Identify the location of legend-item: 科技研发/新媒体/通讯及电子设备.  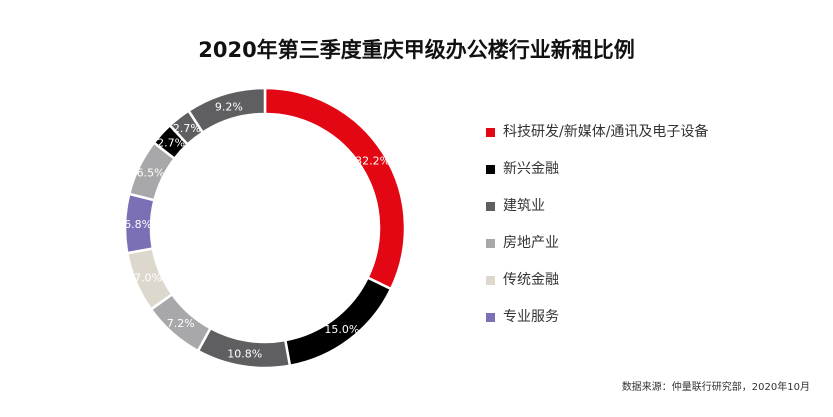
(651, 140).